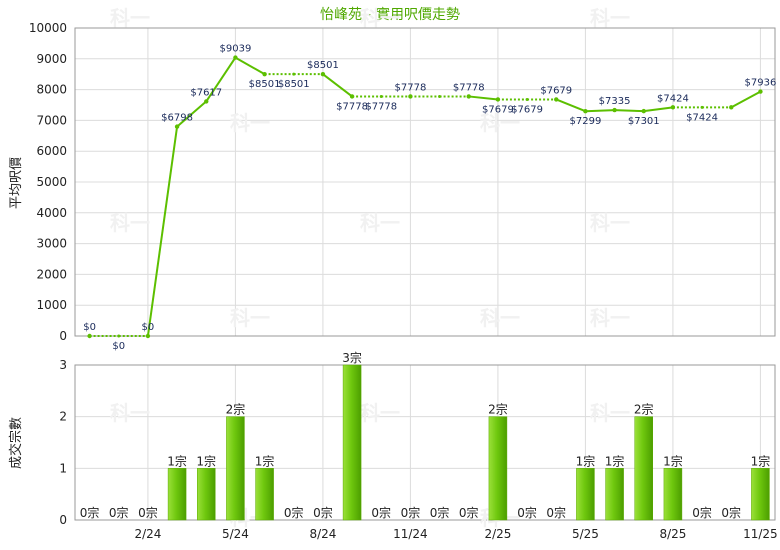  Describe the element at coordinates (352, 357) in the screenshot. I see `bar-value-label: 3宗` at that location.